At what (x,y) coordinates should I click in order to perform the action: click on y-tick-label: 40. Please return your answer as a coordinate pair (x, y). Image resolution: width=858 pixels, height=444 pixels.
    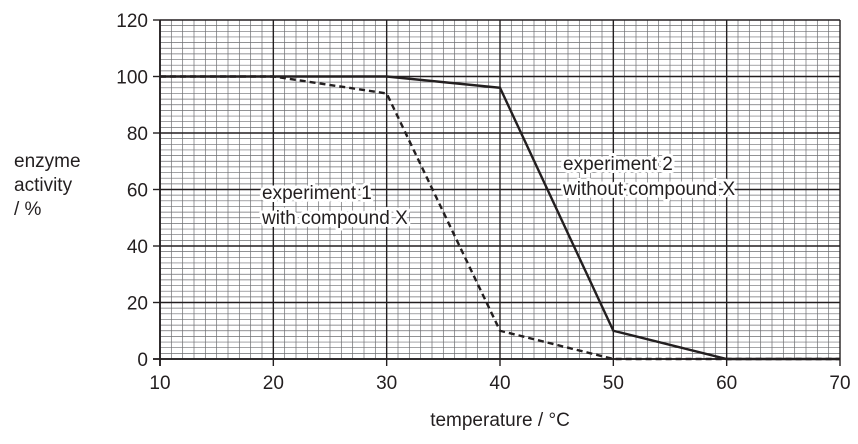
    Looking at the image, I should click on (137, 247).